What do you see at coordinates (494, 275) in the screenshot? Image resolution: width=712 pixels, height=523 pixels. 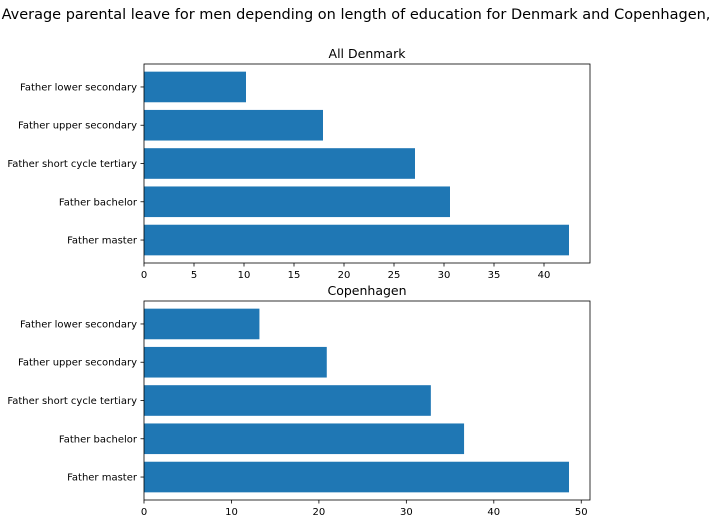 I see `x-tick-label: 35` at bounding box center [494, 275].